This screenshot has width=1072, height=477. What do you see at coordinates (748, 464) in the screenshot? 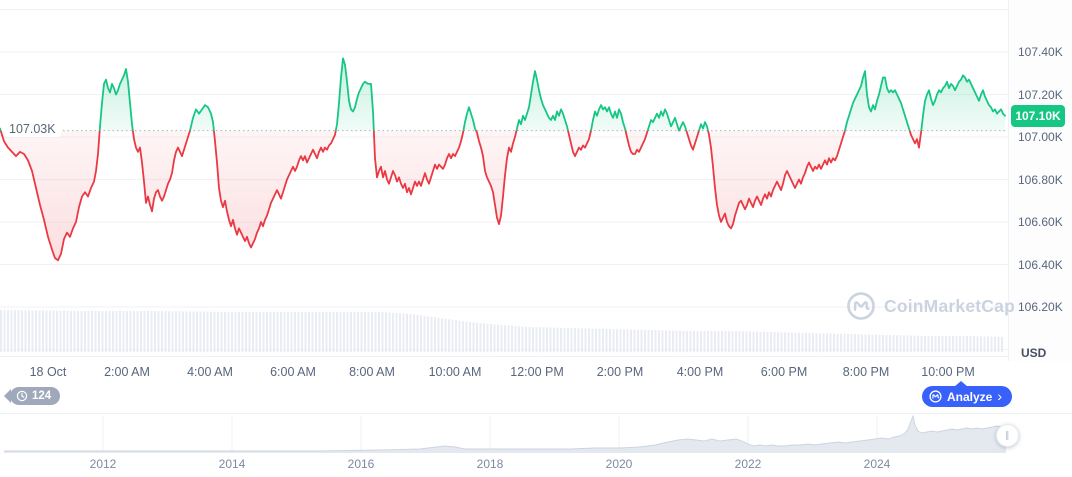
I see `year-axis-label: 2022` at bounding box center [748, 464].